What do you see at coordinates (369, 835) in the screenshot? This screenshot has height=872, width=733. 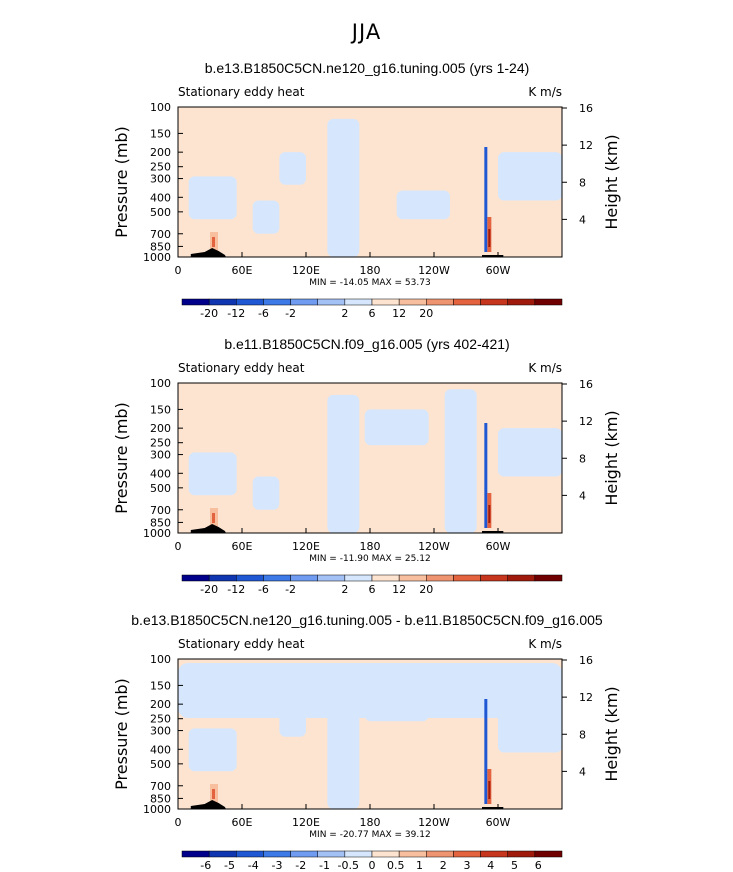 I see `min-max-stats: MIN = -20.77 MAX = 39.12` at bounding box center [369, 835].